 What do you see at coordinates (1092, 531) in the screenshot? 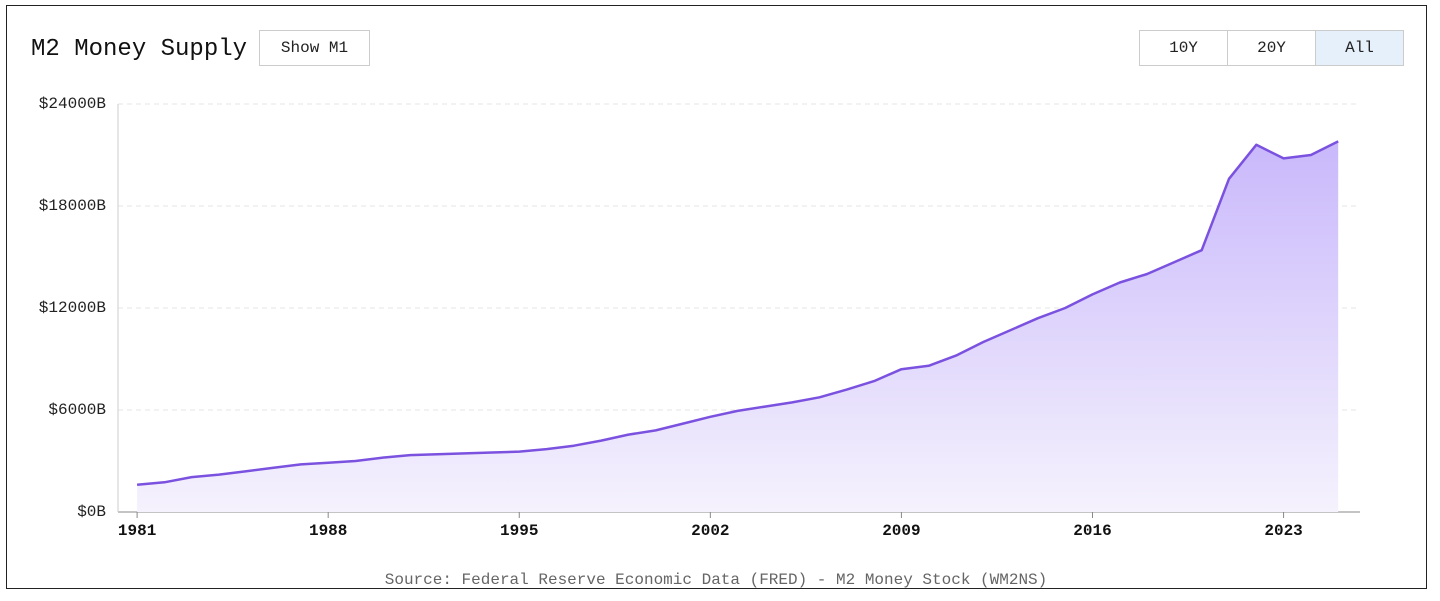
I see `x-tick-label: 2016` at bounding box center [1092, 531].